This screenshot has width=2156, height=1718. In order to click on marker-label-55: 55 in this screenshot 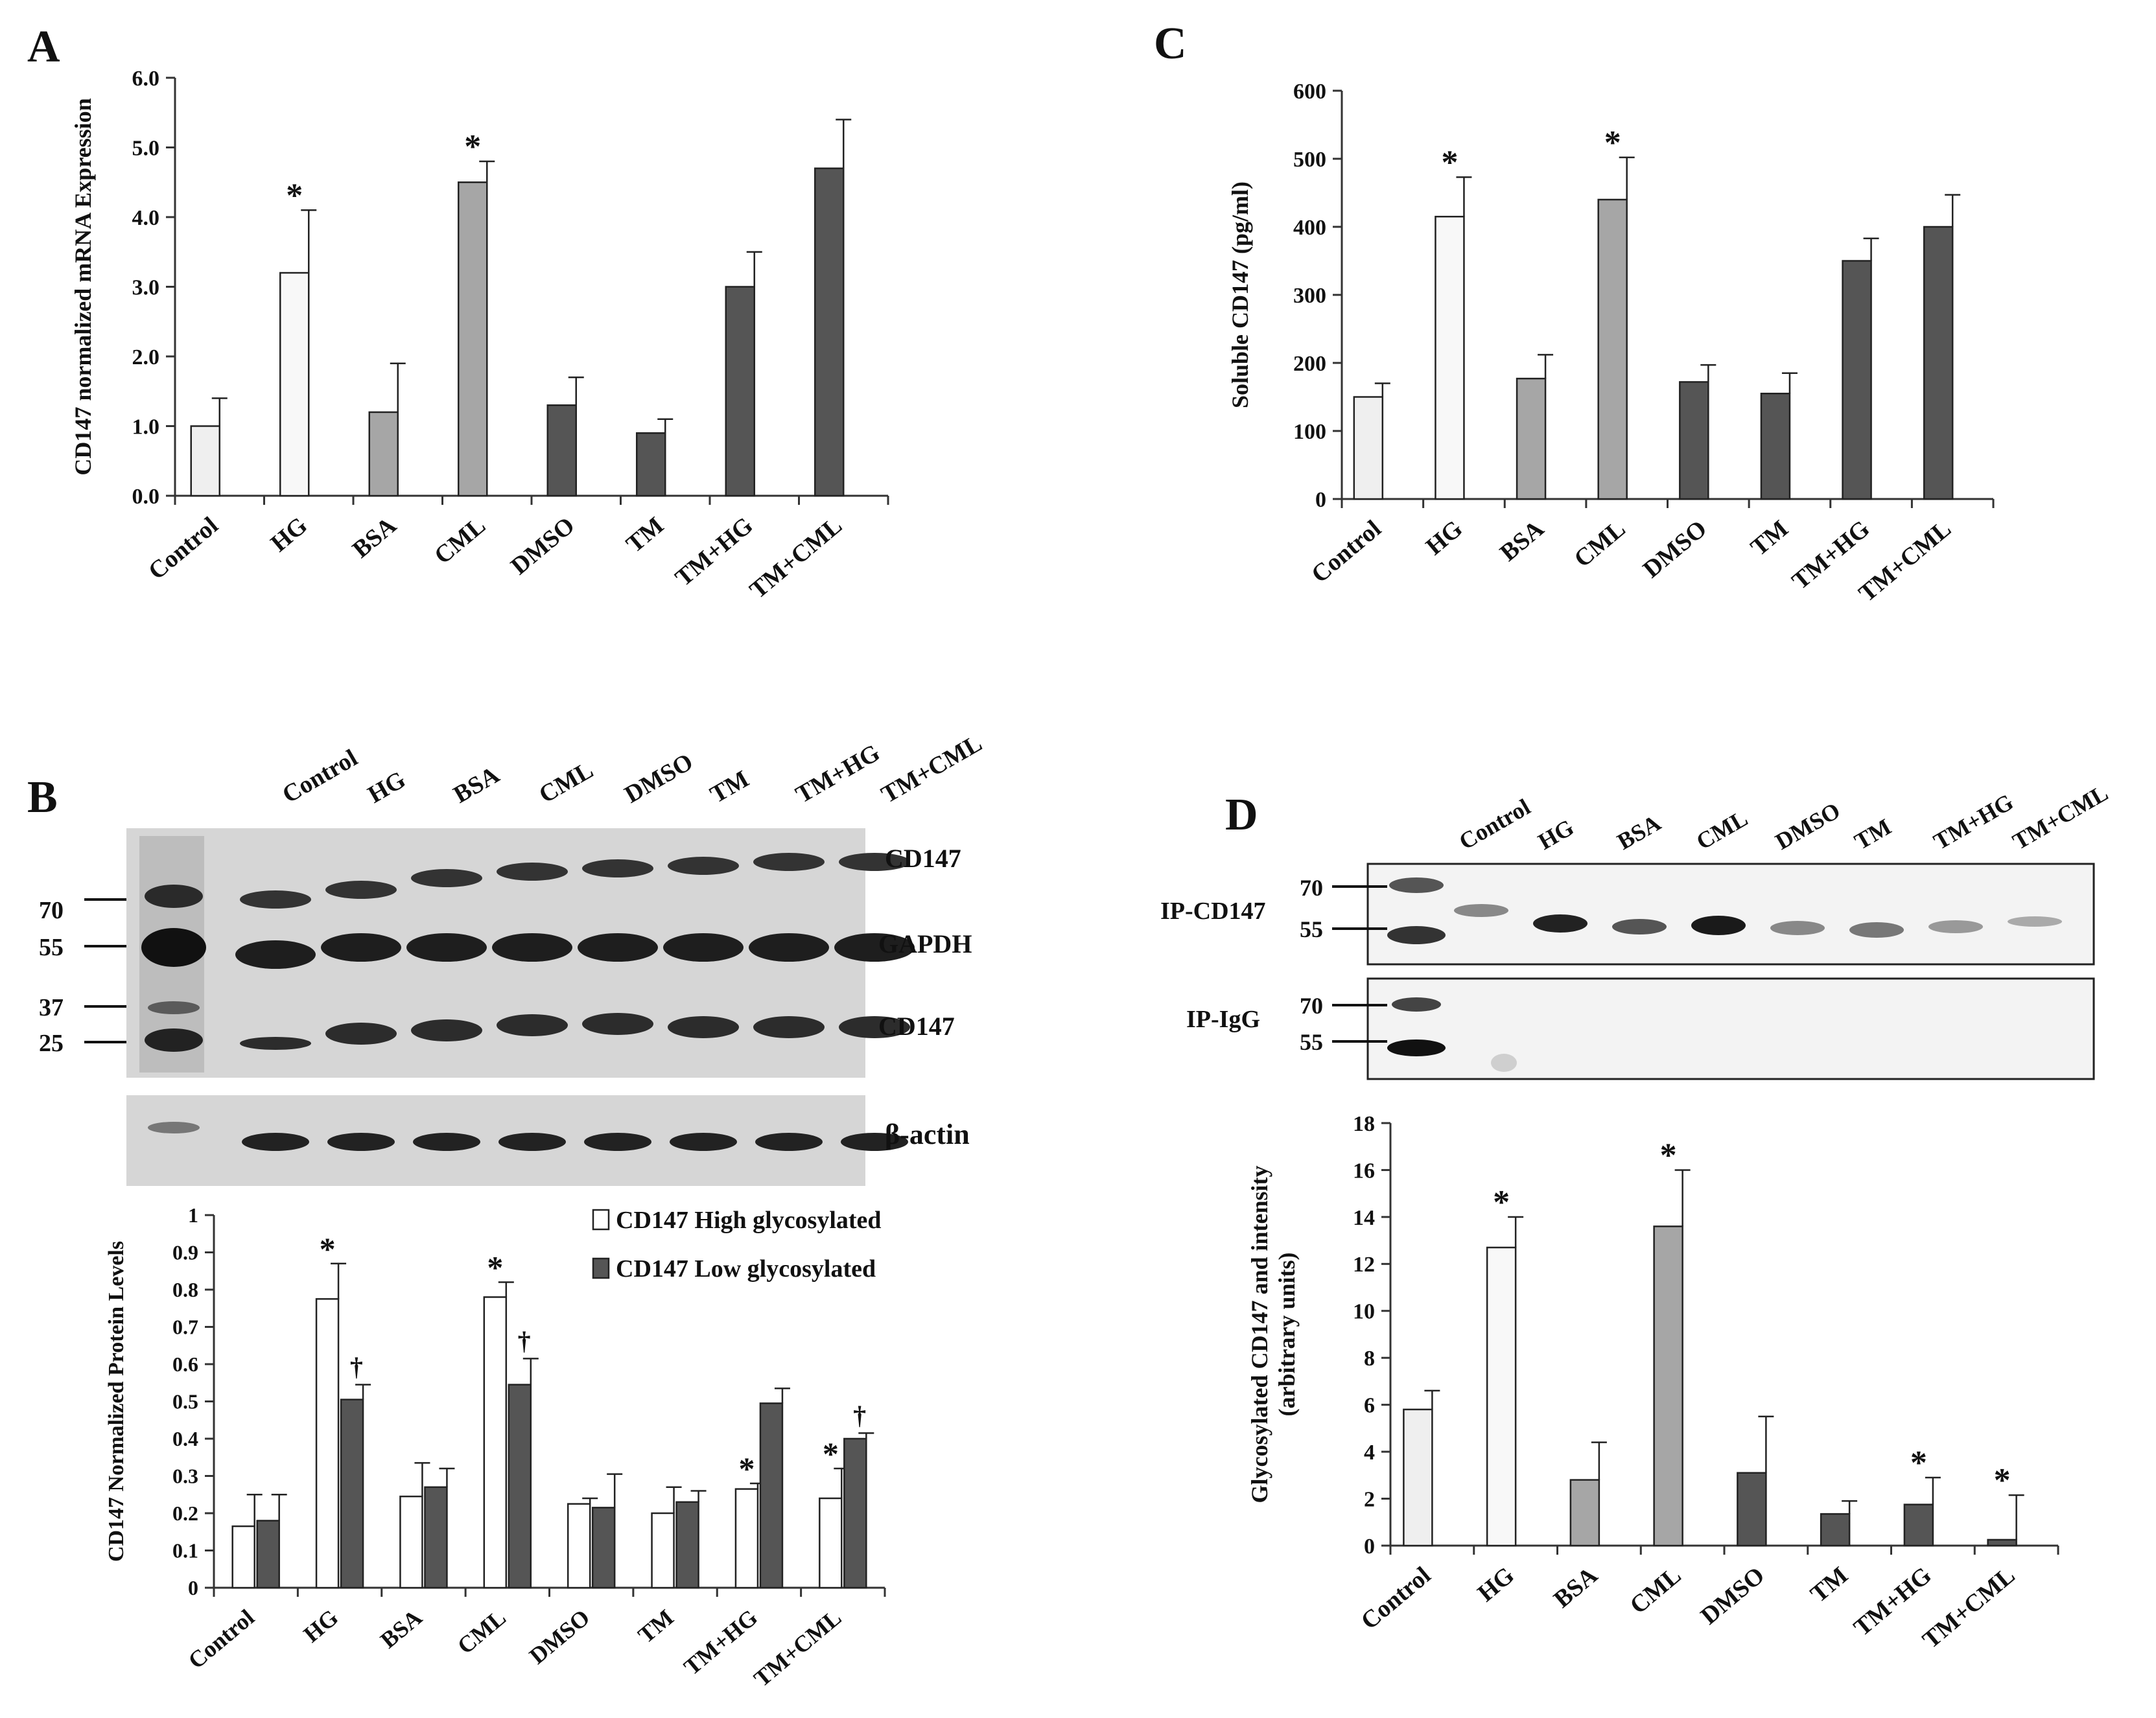, I will do `click(51, 947)`.